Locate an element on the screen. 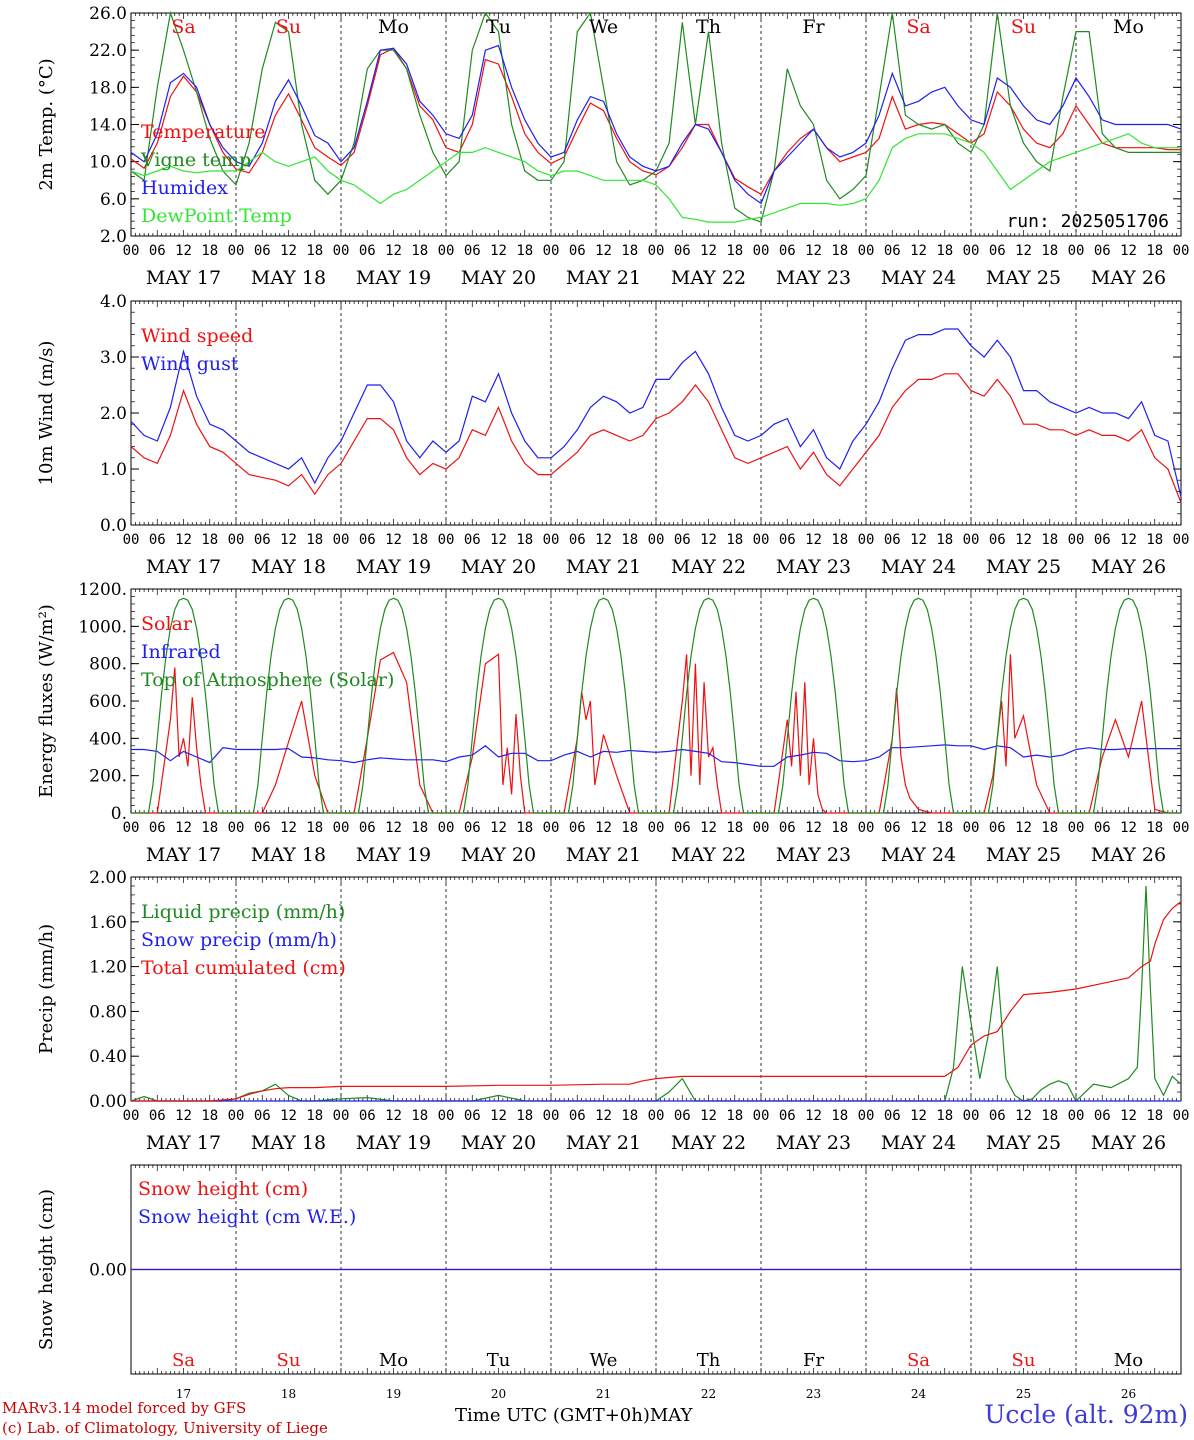 The width and height of the screenshot is (1194, 1440). y-tick-label: 18.0 is located at coordinates (108, 88).